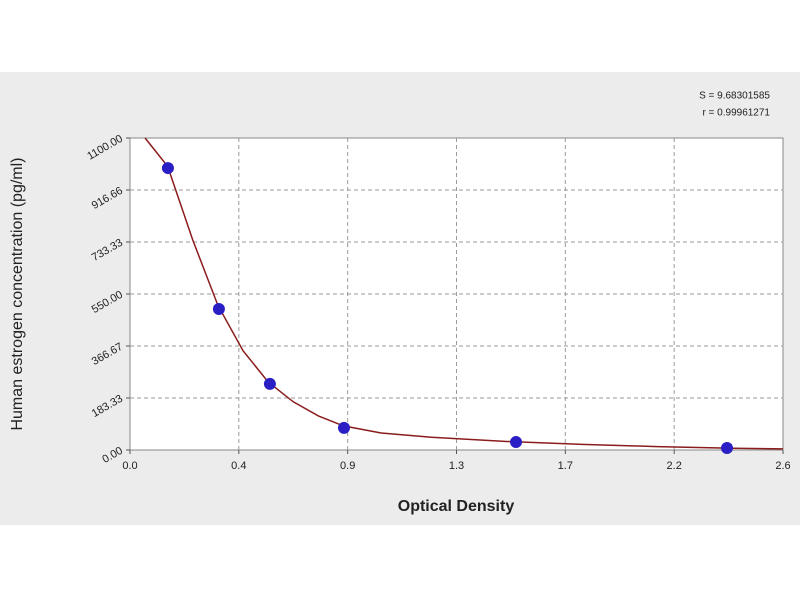 The width and height of the screenshot is (800, 605). Describe the element at coordinates (674, 466) in the screenshot. I see `x-tick-label: 2.2` at that location.